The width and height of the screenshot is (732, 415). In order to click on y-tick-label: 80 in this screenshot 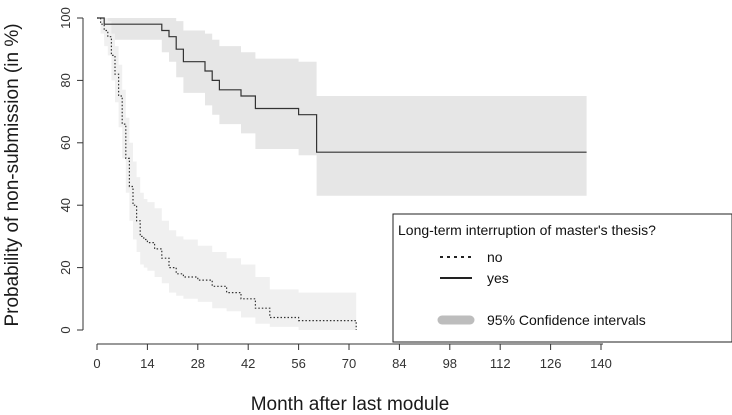, I will do `click(65, 80)`.